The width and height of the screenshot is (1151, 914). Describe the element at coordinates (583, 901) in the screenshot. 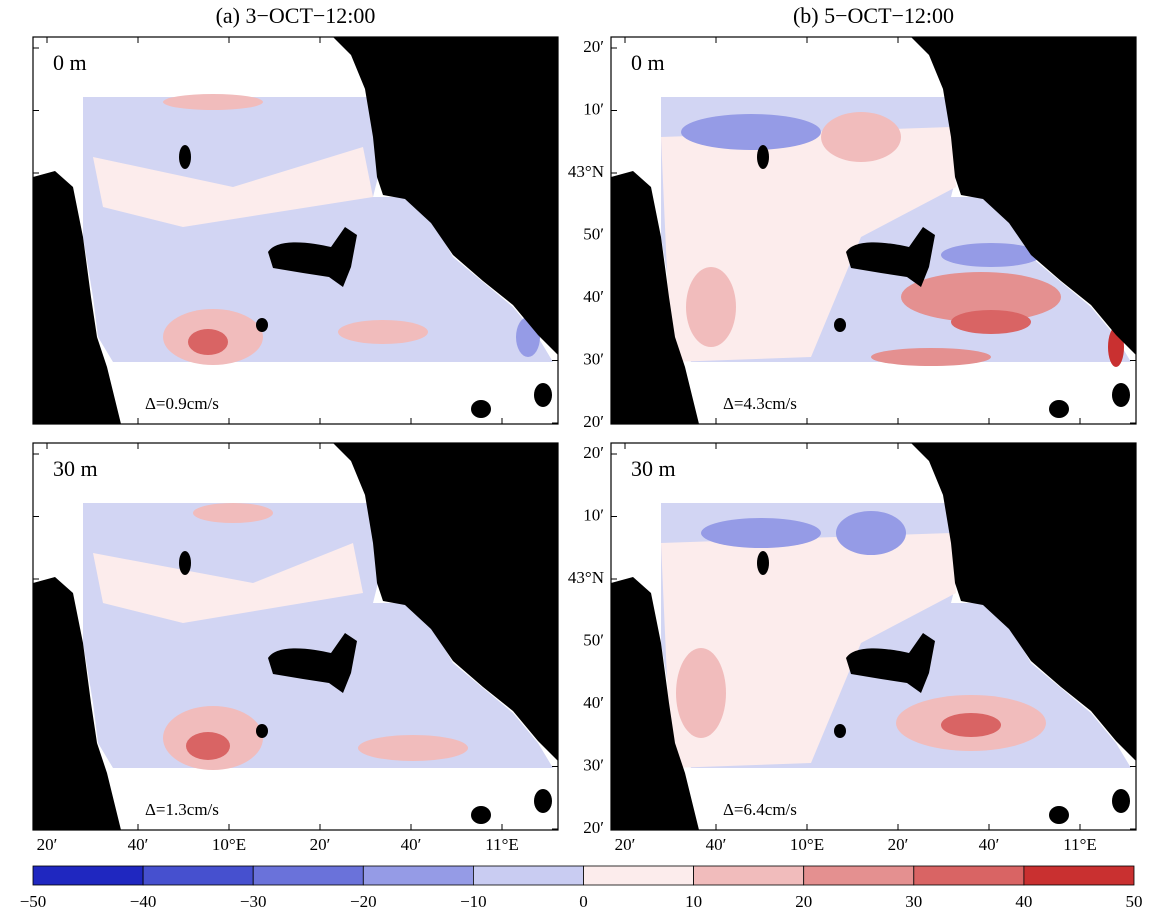

I see `colorbar-tick-label: 0` at that location.